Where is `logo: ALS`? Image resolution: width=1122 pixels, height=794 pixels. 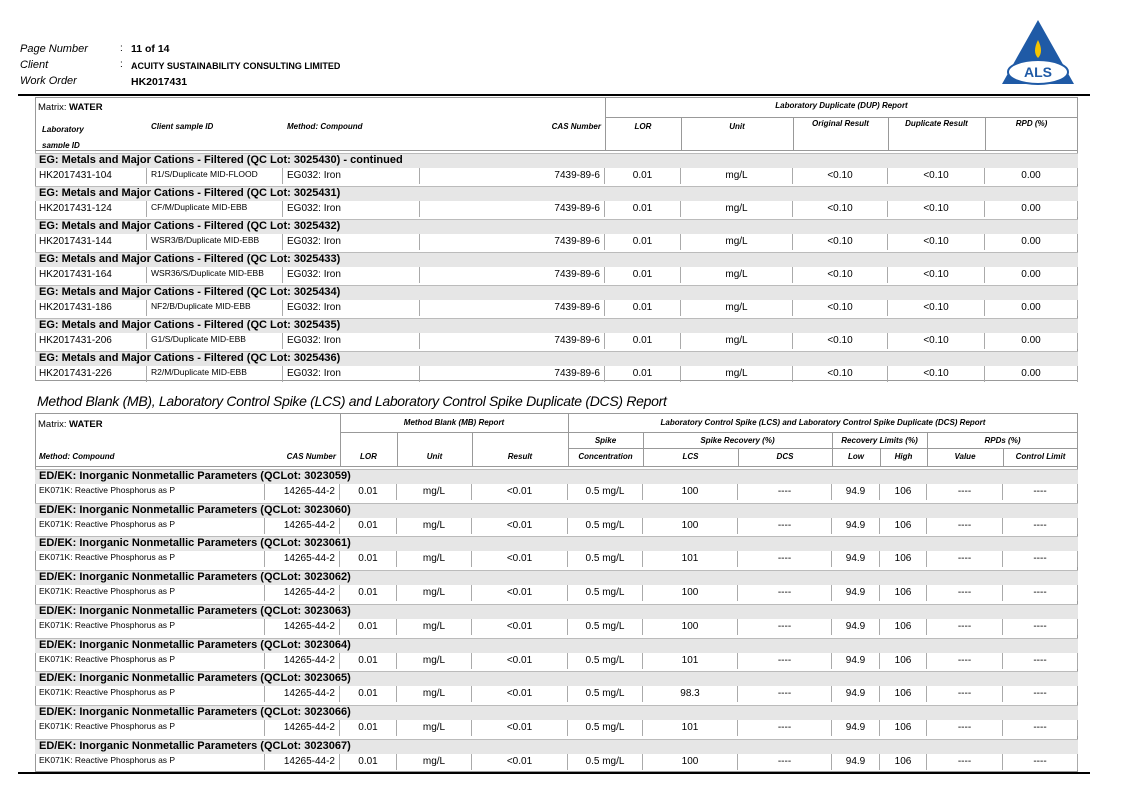 logo: ALS is located at coordinates (1038, 52).